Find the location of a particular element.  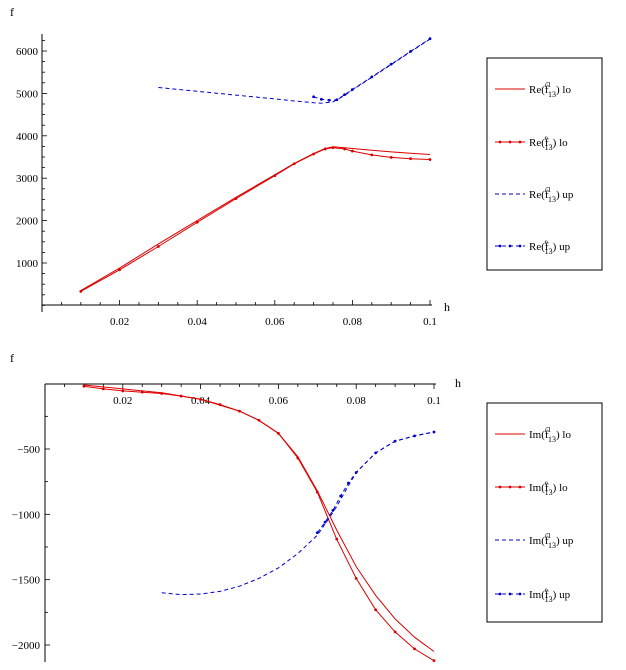

legend-label-3: Im(fε̂1 13) up is located at coordinates (551, 541).